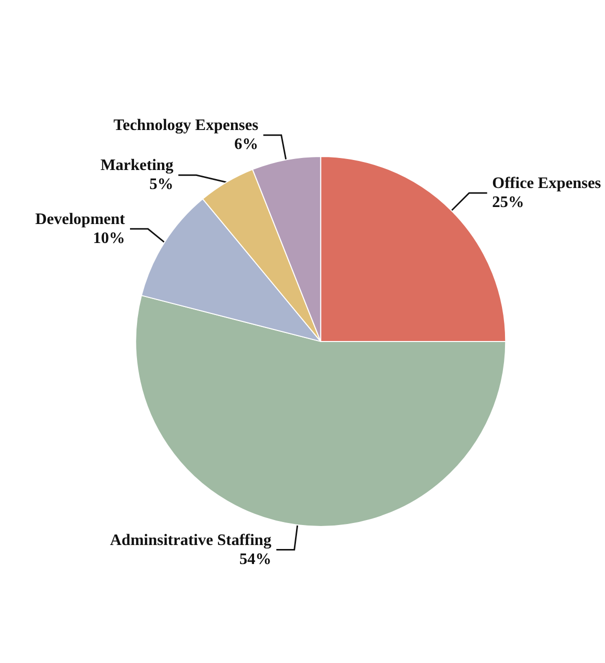  What do you see at coordinates (508, 202) in the screenshot?
I see `data-label: 25%` at bounding box center [508, 202].